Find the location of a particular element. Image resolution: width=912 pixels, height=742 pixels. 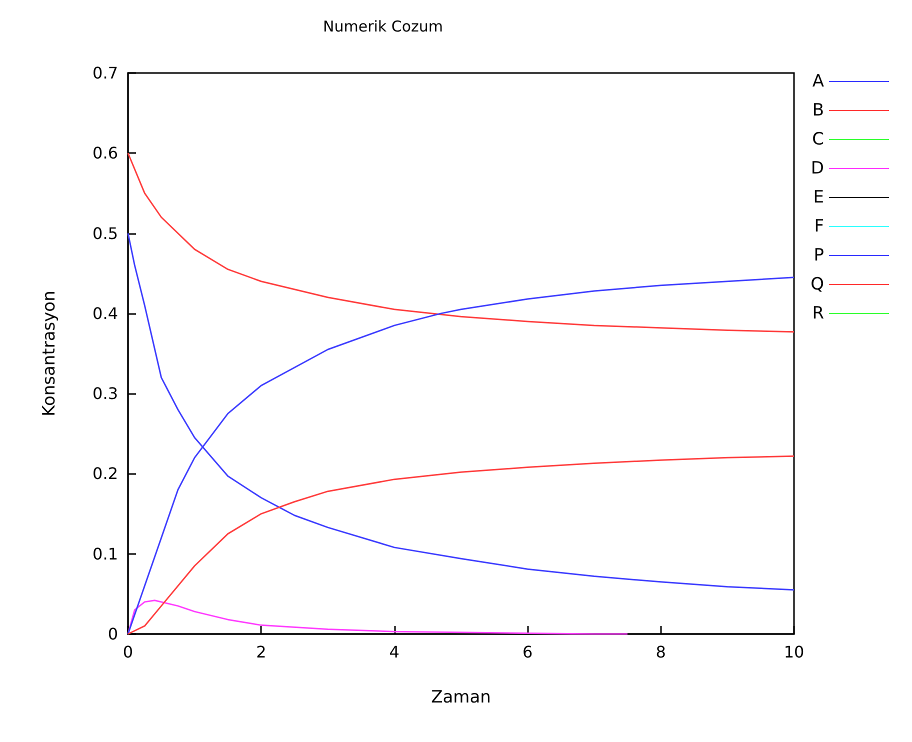

y-tick-label: 0.1 is located at coordinates (105, 554).